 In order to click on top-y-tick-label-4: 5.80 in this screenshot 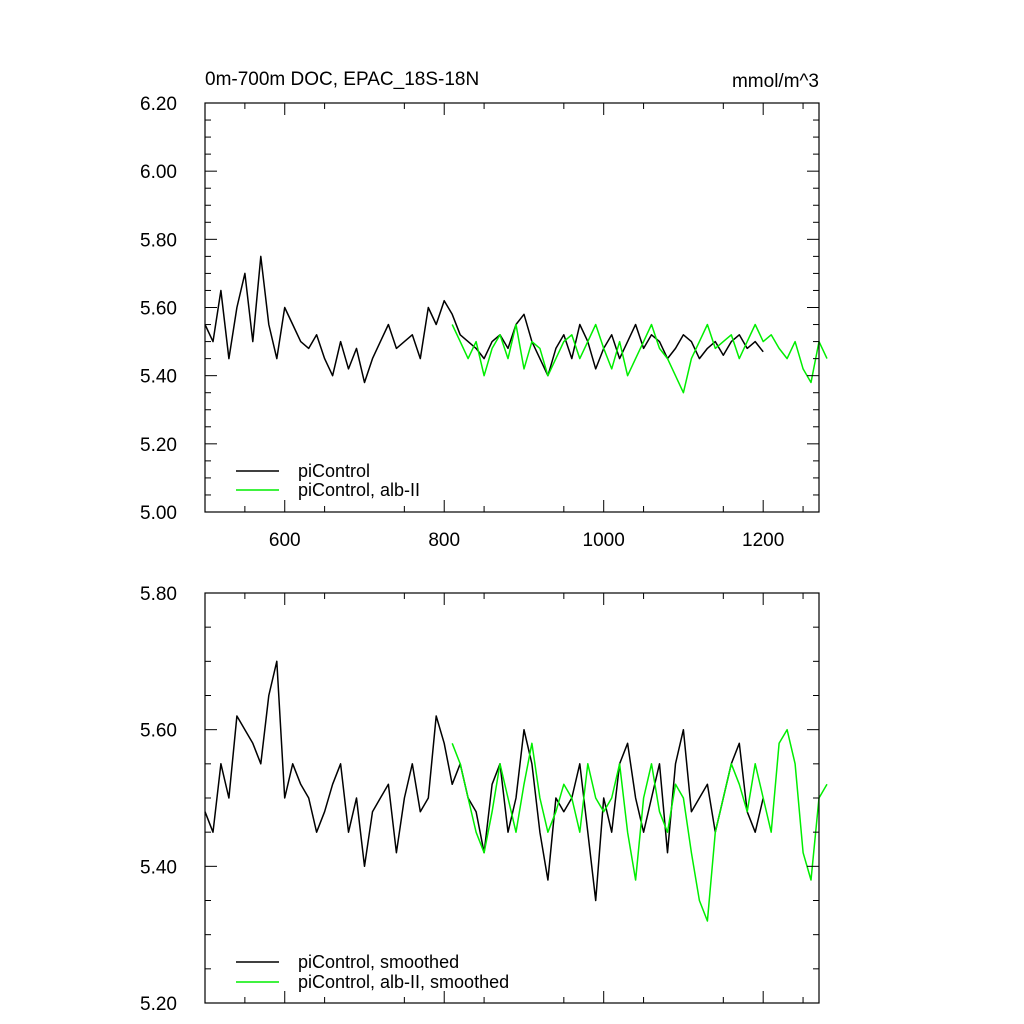, I will do `click(158, 240)`.